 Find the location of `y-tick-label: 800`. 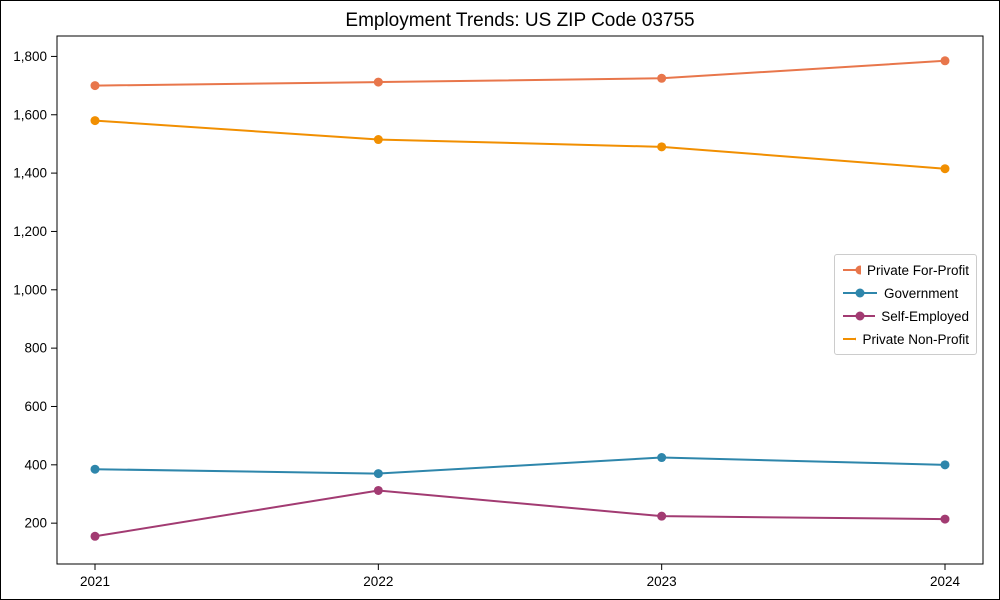

y-tick-label: 800 is located at coordinates (35, 348).